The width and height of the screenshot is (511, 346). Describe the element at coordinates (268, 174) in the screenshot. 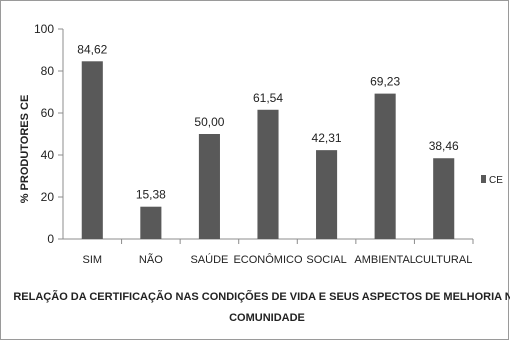

I see `bar-econômico` at that location.